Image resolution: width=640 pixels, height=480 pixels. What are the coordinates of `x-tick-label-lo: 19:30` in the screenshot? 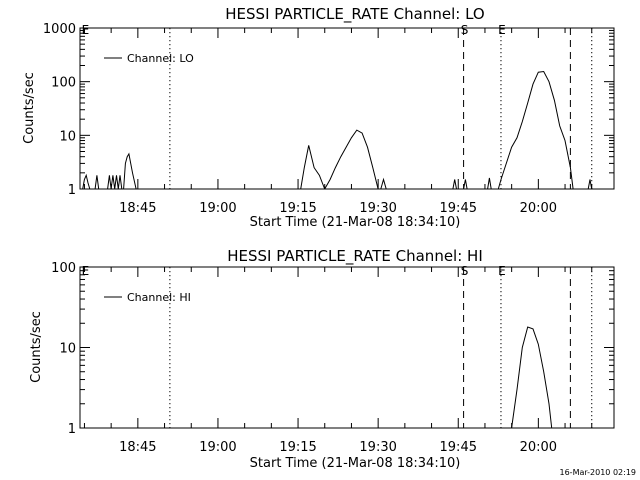 It's located at (377, 208).